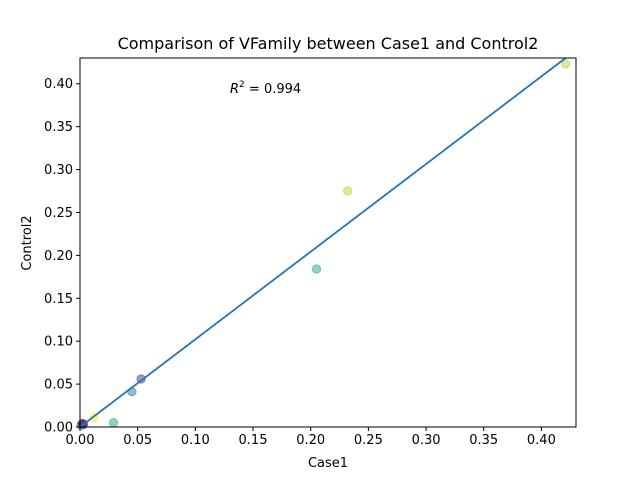 This screenshot has width=640, height=480. Describe the element at coordinates (195, 440) in the screenshot. I see `x-tick-label: 0.10` at that location.